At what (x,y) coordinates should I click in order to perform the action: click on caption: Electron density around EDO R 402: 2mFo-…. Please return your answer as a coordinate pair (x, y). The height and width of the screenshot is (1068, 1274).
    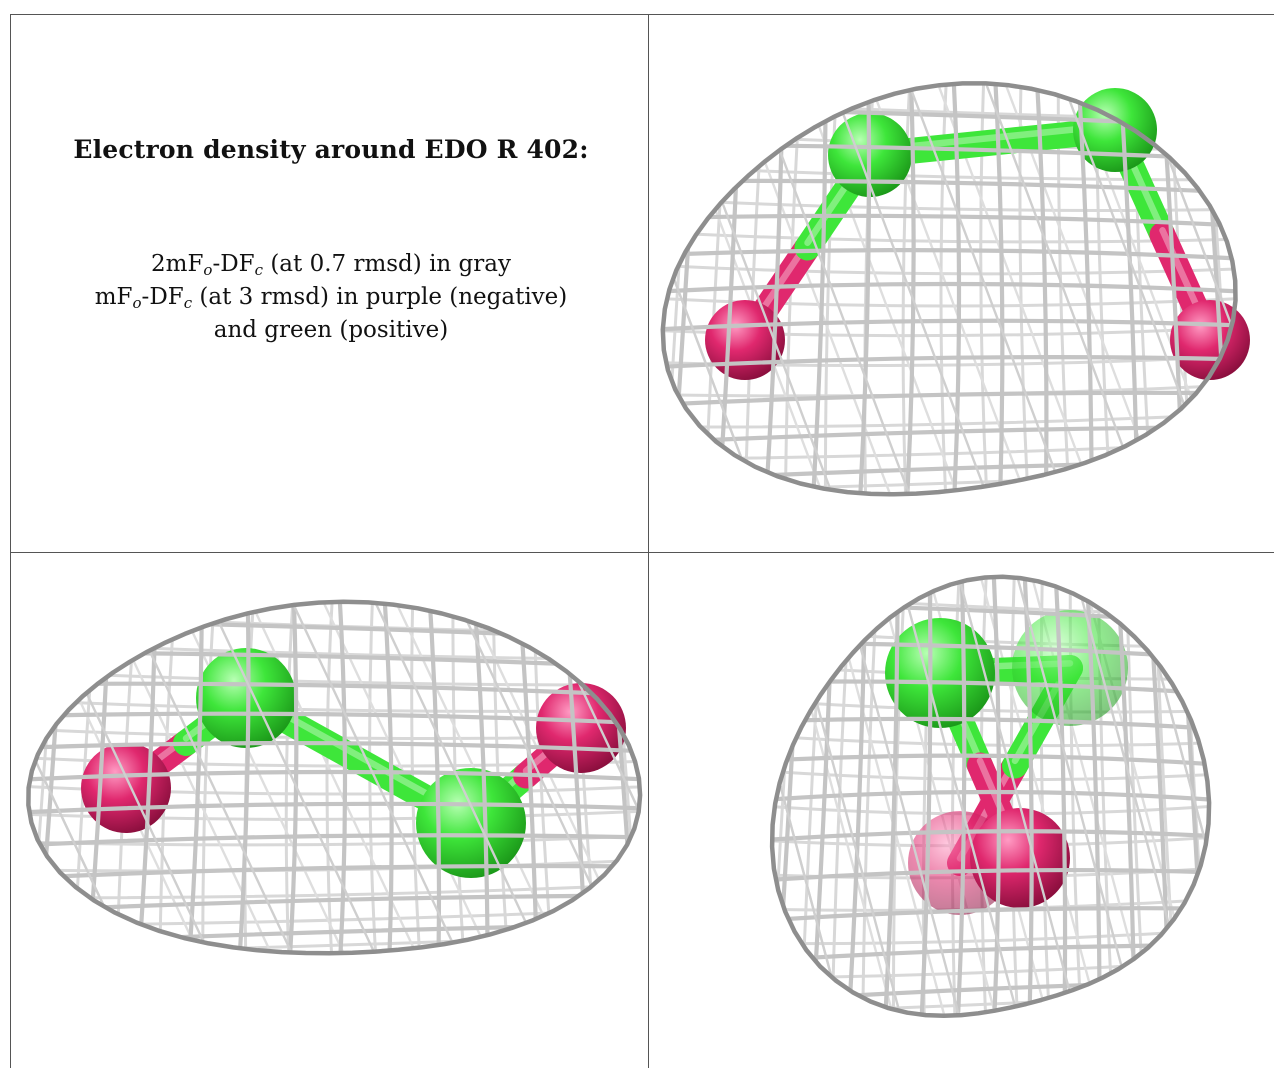
    Looking at the image, I should click on (331, 241).